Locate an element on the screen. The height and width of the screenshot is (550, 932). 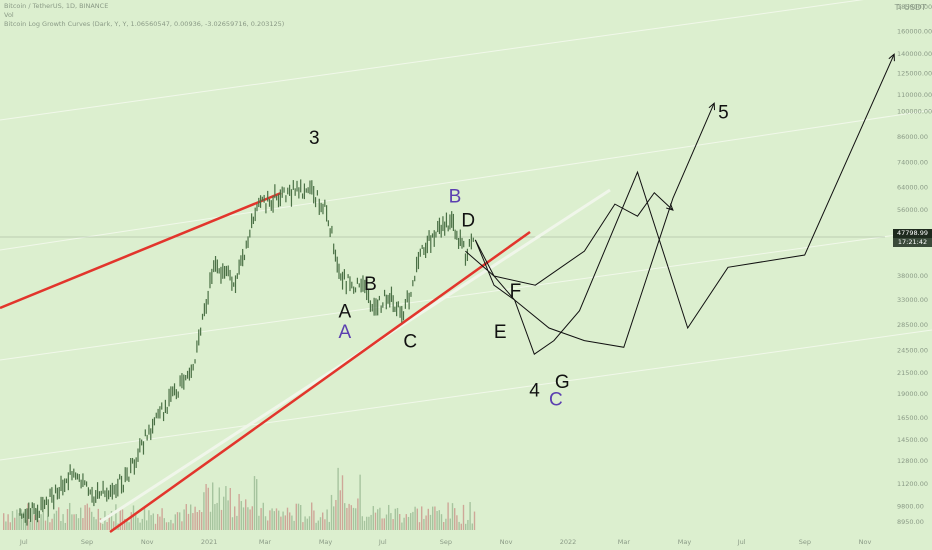
y-tick-label-9: 56000.00 is located at coordinates (912, 210).